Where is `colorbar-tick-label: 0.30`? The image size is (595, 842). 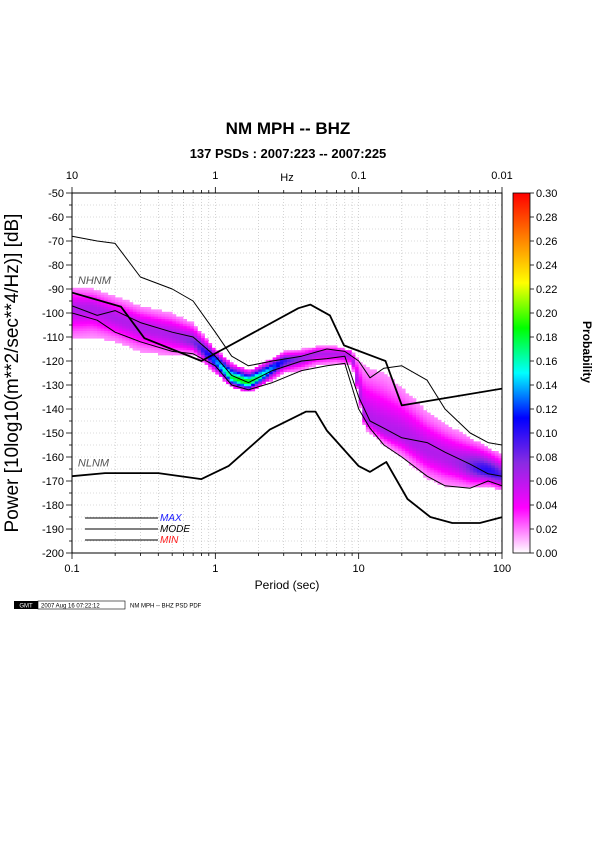
colorbar-tick-label: 0.30 is located at coordinates (546, 194).